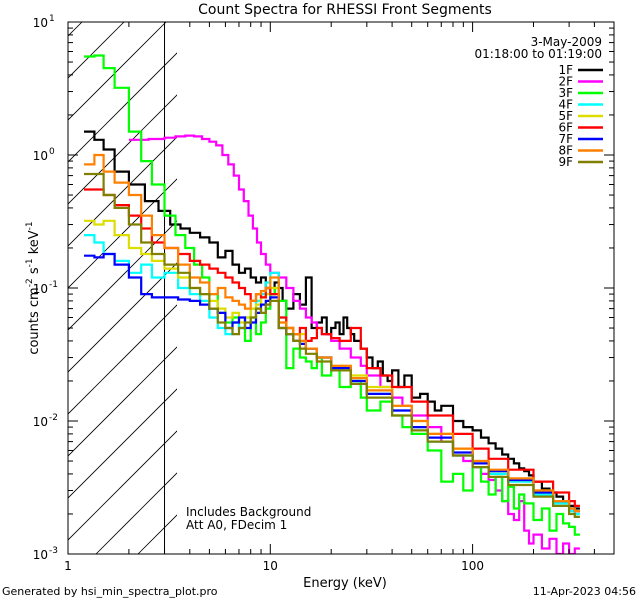 Image resolution: width=640 pixels, height=600 pixels. I want to click on legend-label-8F: 8F, so click(565, 151).